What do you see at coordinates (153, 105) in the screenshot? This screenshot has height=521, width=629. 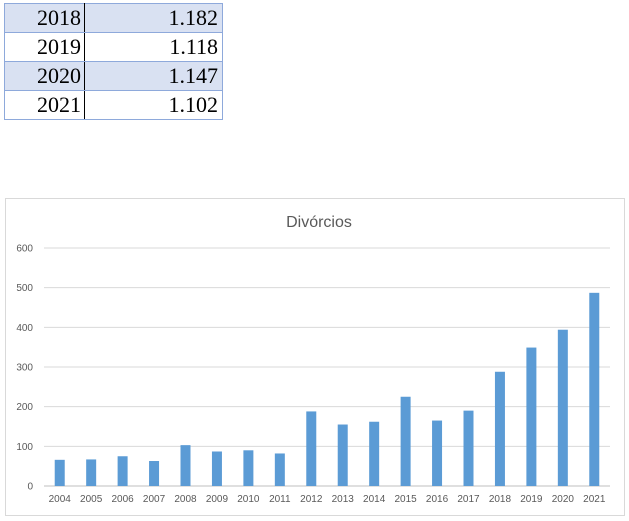 I see `table-cell-value: 1.102` at bounding box center [153, 105].